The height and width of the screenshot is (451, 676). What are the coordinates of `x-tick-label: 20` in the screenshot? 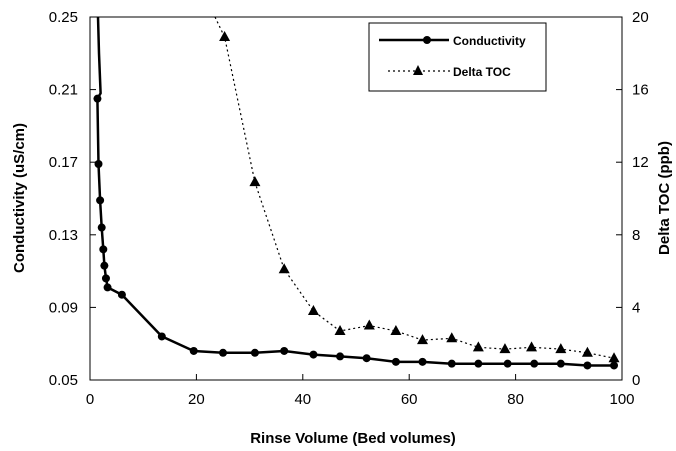 It's located at (196, 399).